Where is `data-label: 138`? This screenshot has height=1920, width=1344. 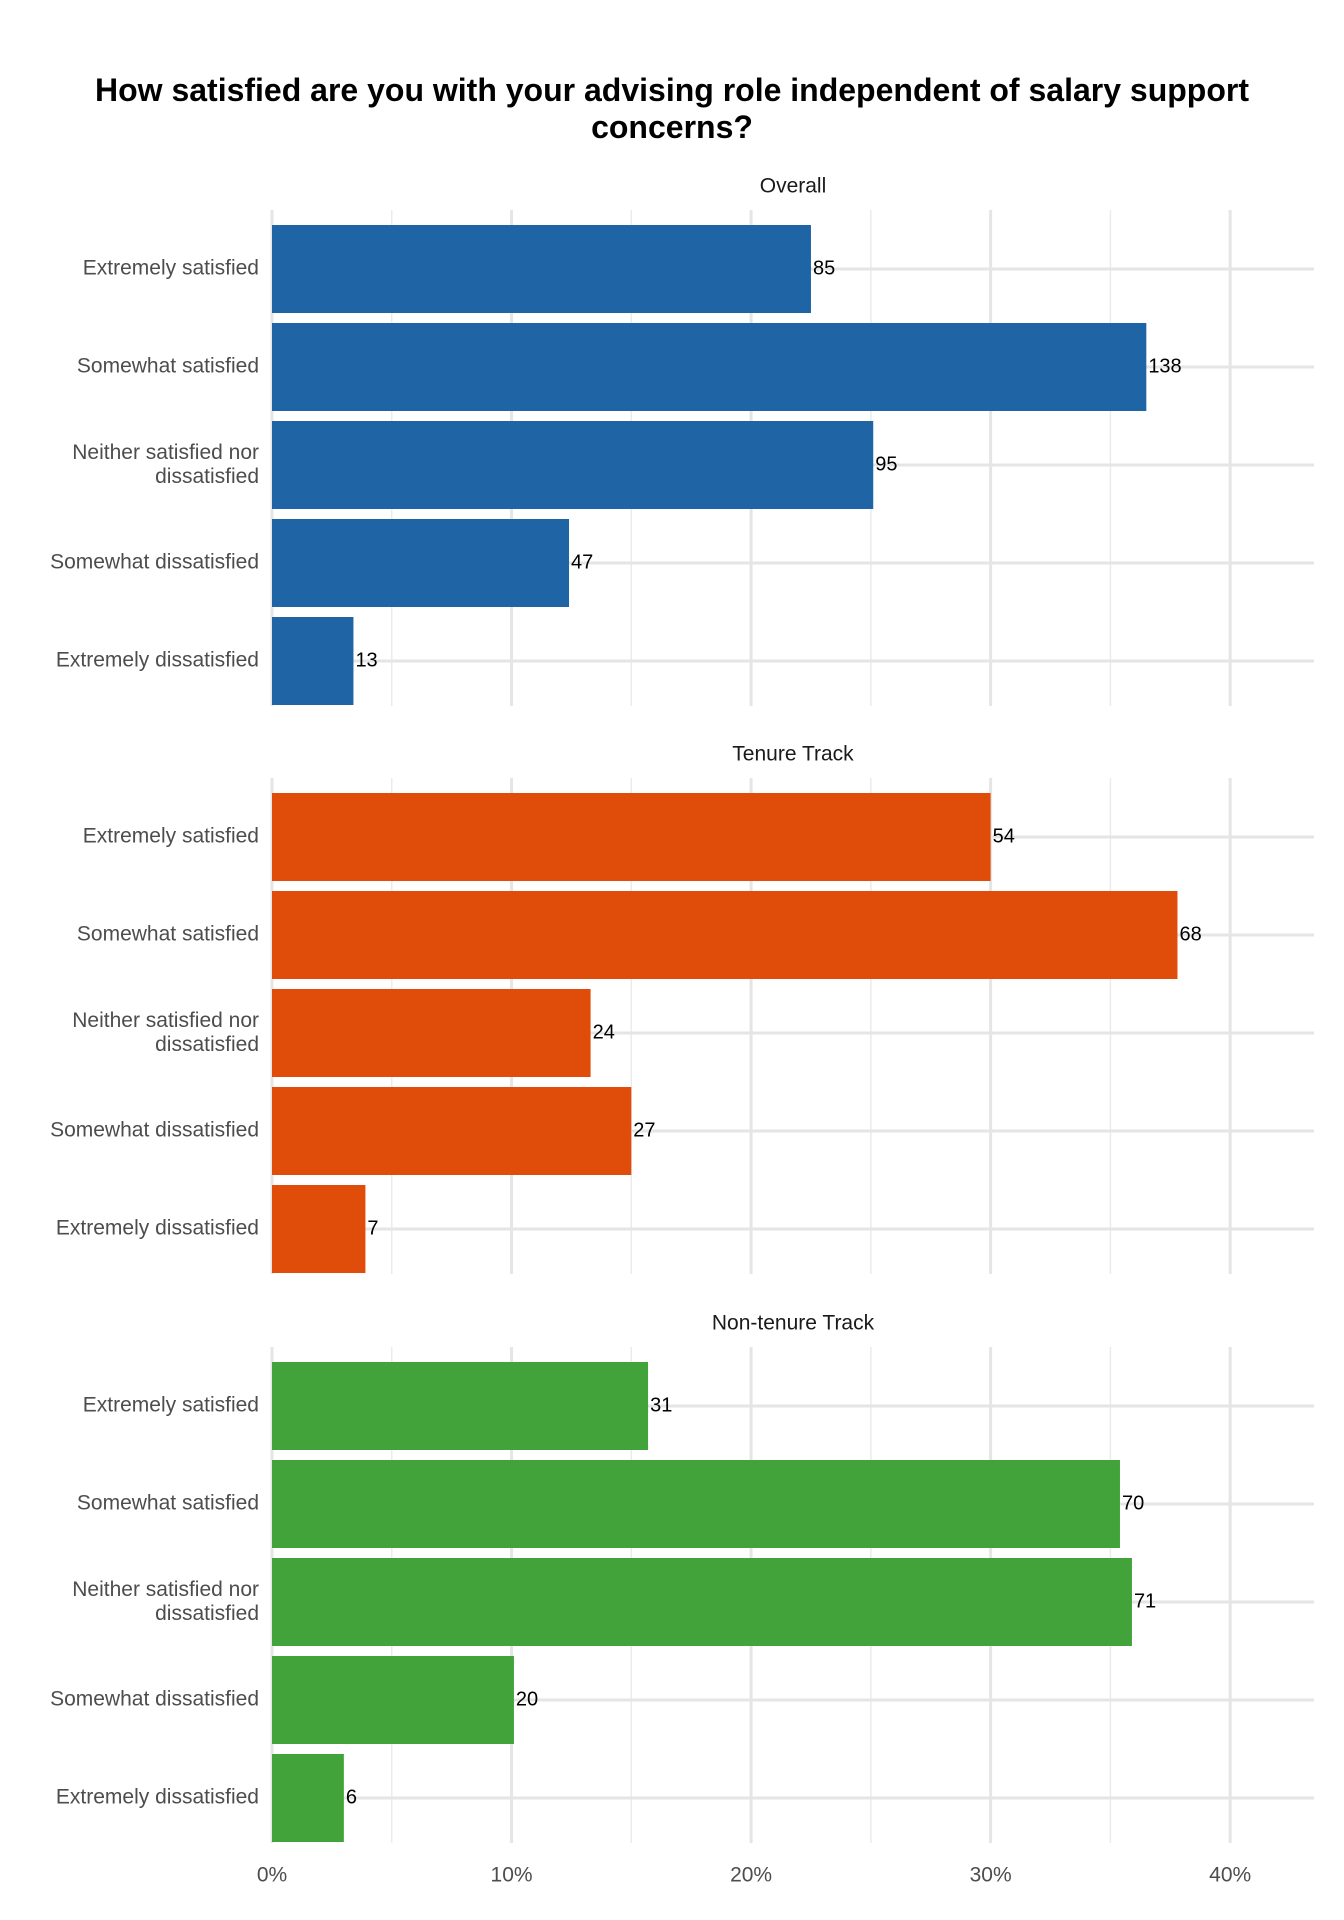 data-label: 138 is located at coordinates (1164, 366).